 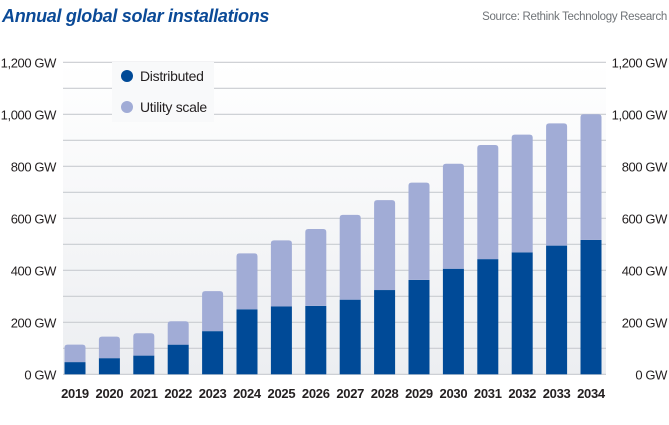 I want to click on x-tick-label: 2026, so click(x=316, y=393).